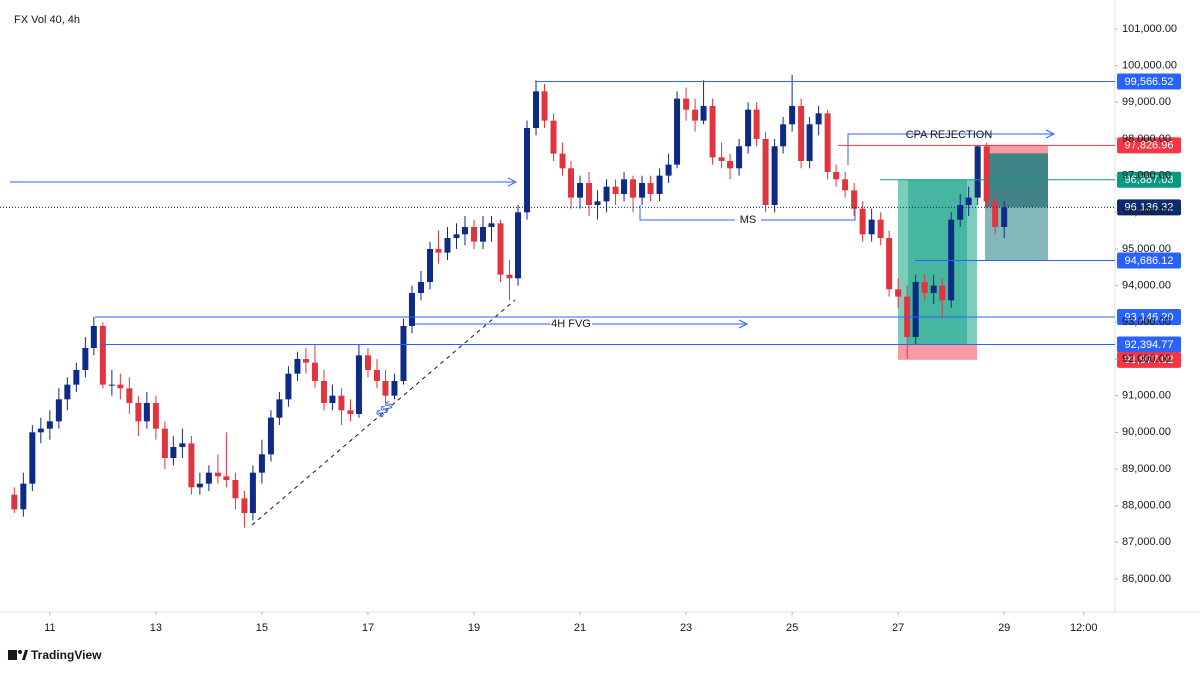  I want to click on x-tick-label: 15, so click(262, 628).